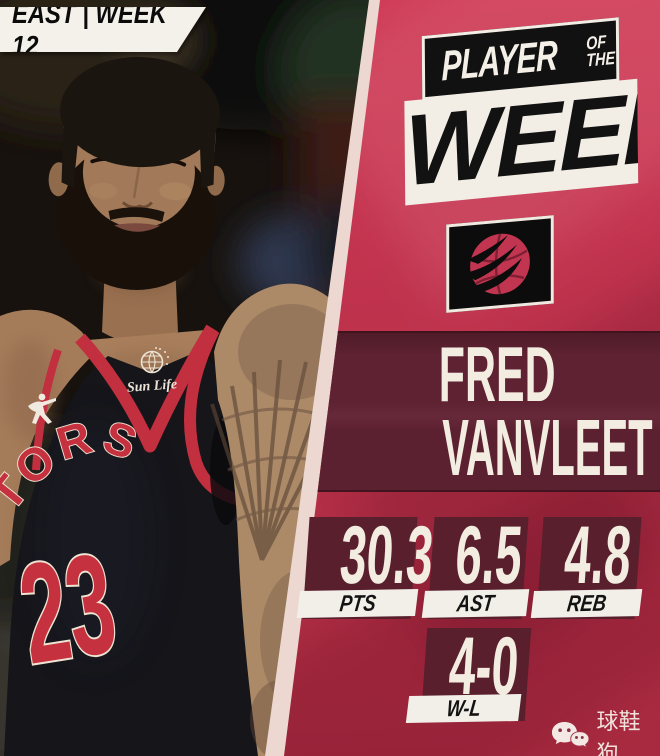 The height and width of the screenshot is (756, 660). What do you see at coordinates (103, 29) in the screenshot?
I see `conference-week-banner: EAST | WEEK 12` at bounding box center [103, 29].